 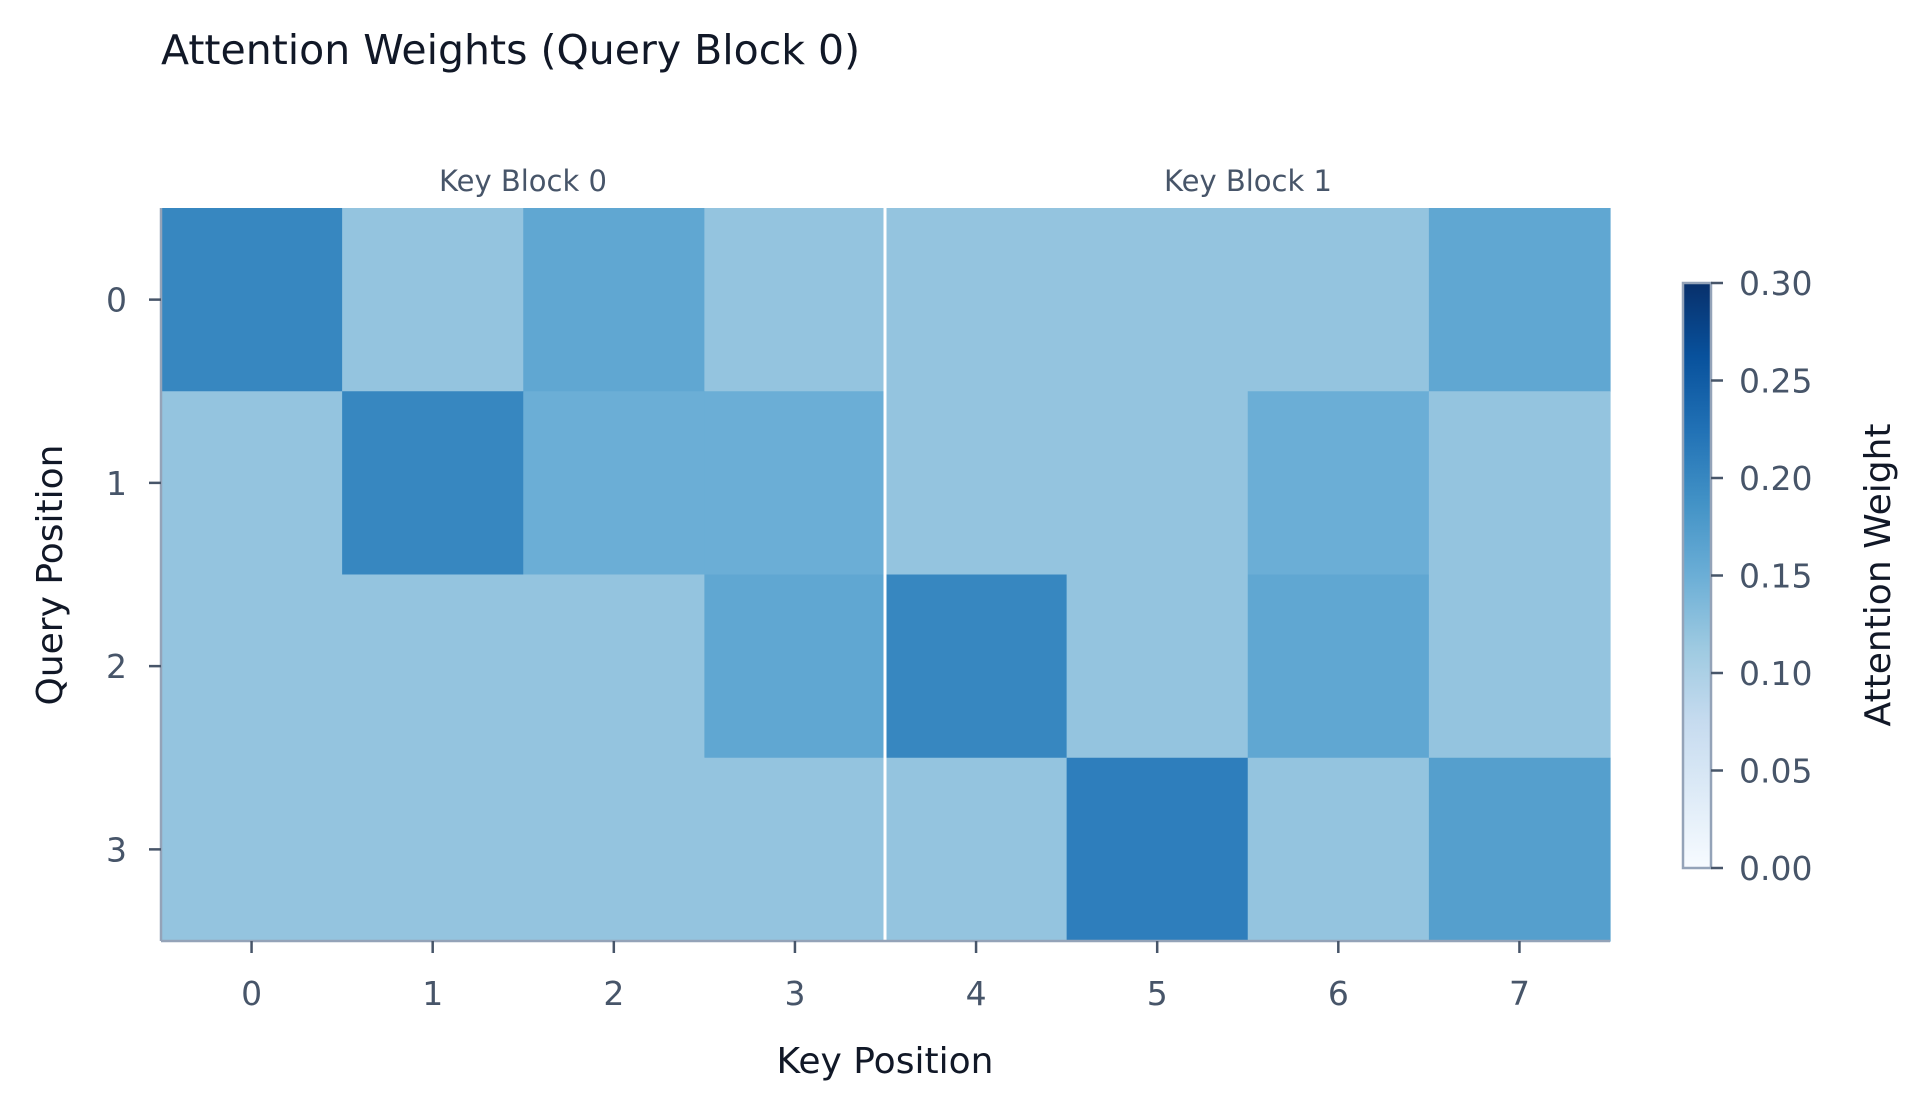 What do you see at coordinates (976, 483) in the screenshot?
I see `heatmap-cell-r1-c4` at bounding box center [976, 483].